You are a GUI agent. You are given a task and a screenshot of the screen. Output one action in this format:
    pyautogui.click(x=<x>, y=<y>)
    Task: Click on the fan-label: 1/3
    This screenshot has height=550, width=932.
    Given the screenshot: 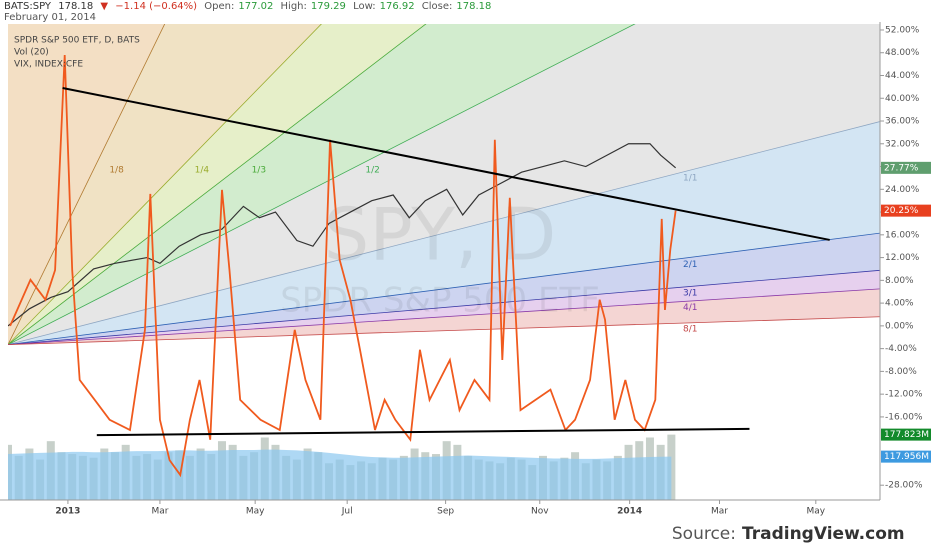 What is the action you would take?
    pyautogui.click(x=259, y=171)
    